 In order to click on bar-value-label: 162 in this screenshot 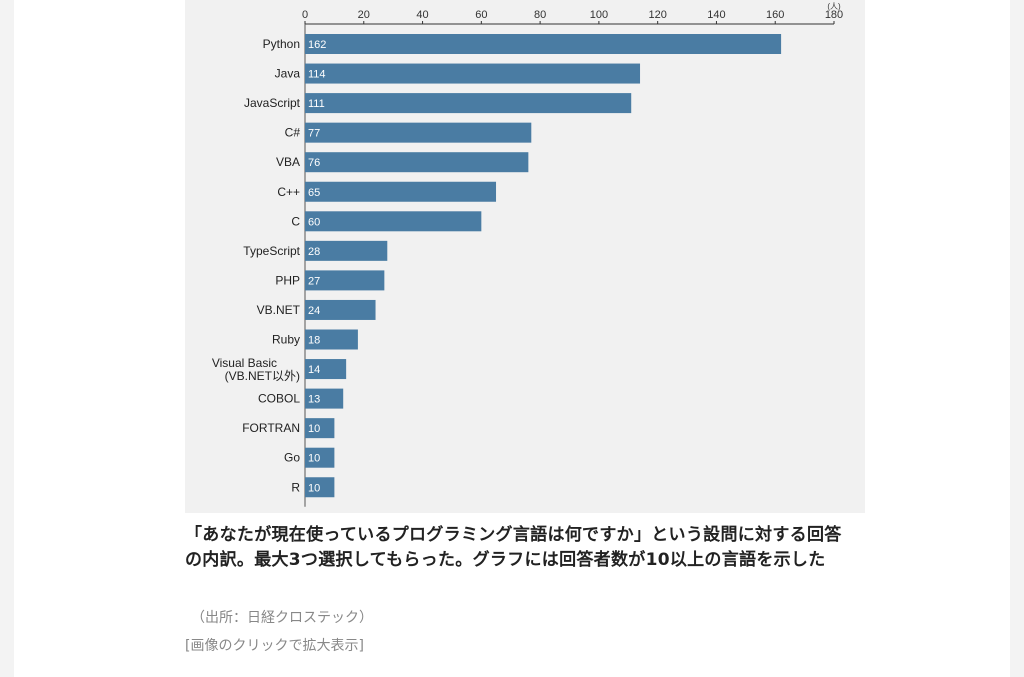, I will do `click(317, 45)`.